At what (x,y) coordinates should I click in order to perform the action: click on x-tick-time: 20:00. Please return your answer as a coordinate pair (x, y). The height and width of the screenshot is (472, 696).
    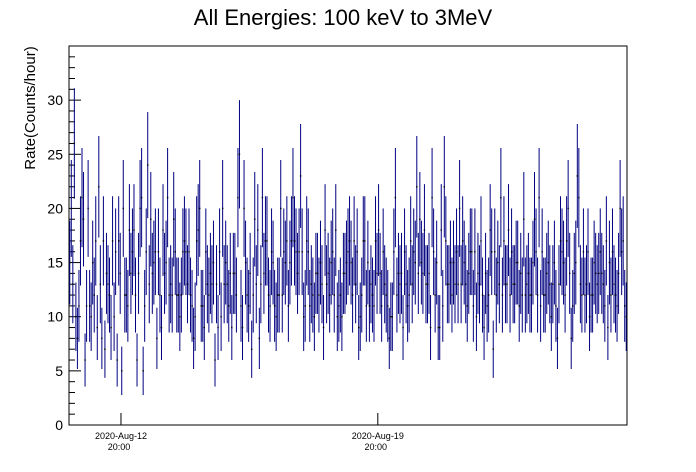
    Looking at the image, I should click on (376, 447).